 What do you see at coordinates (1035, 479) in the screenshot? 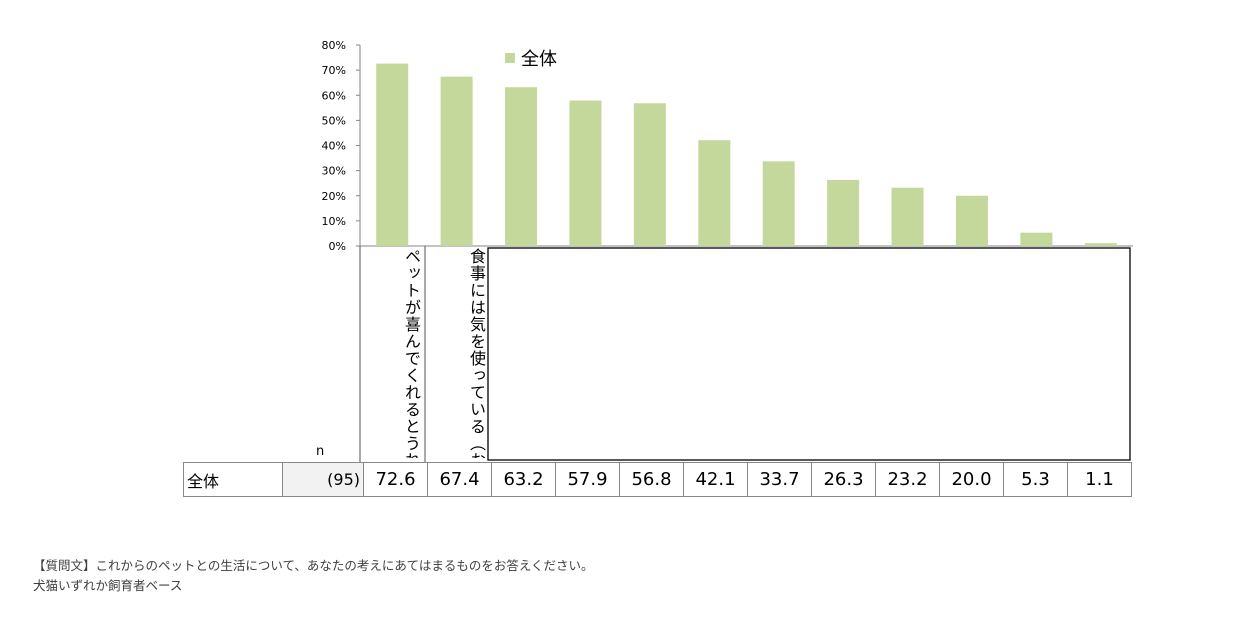
I see `value-cell-10: 5.3` at bounding box center [1035, 479].